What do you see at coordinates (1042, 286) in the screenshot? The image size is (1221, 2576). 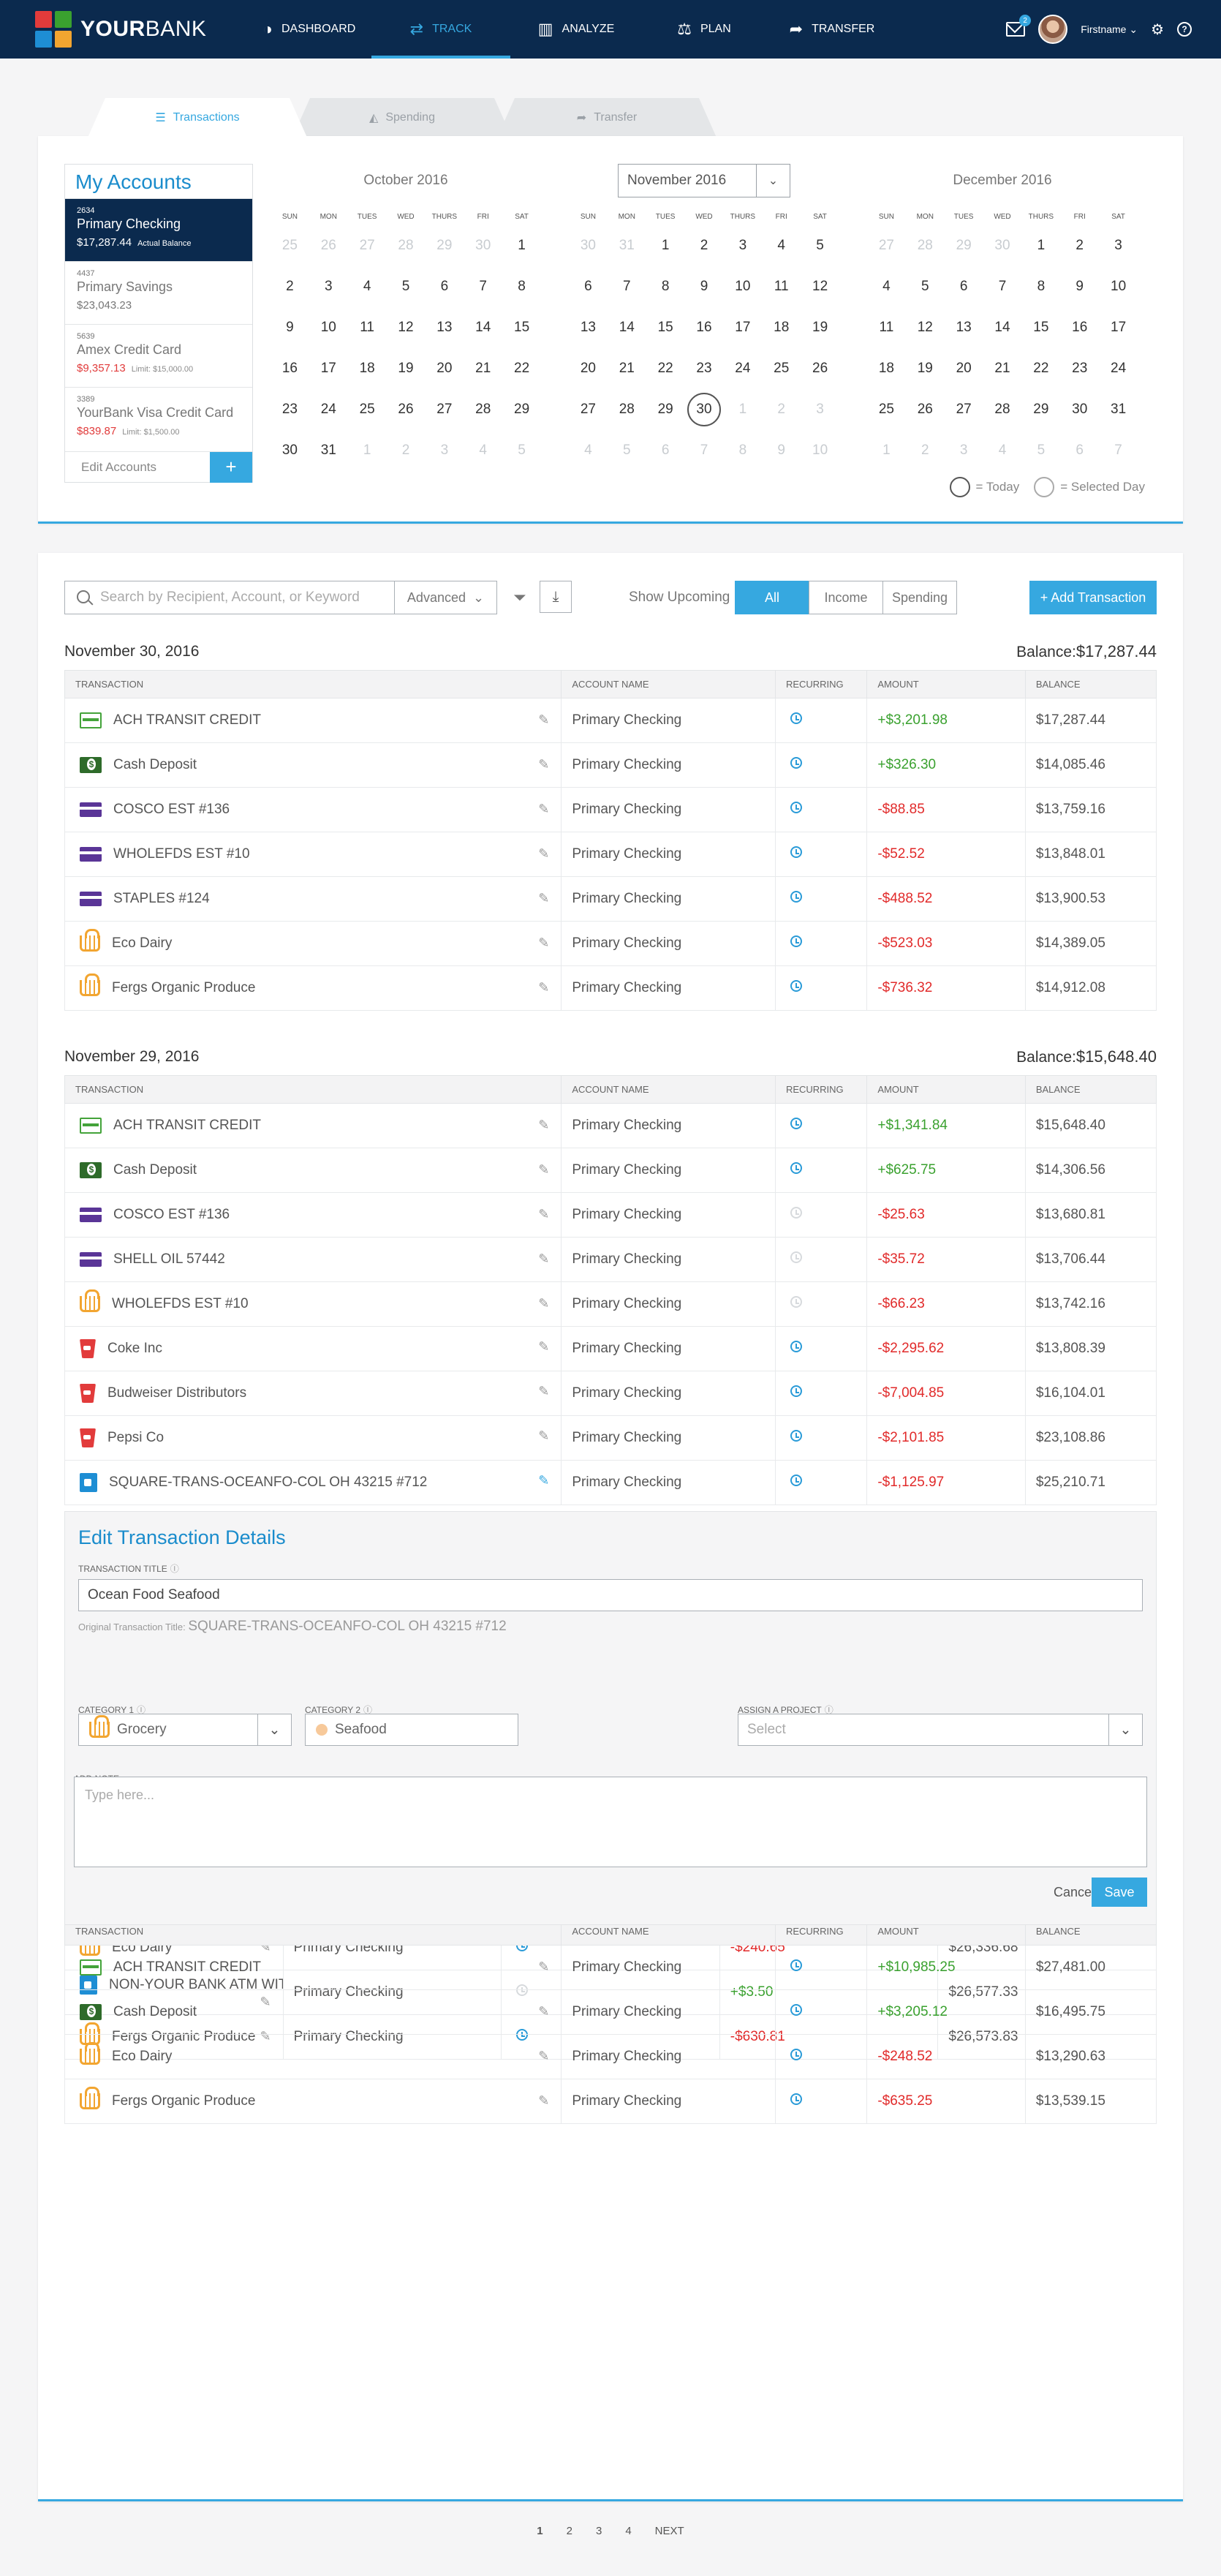 I see `calendar-day: 8` at bounding box center [1042, 286].